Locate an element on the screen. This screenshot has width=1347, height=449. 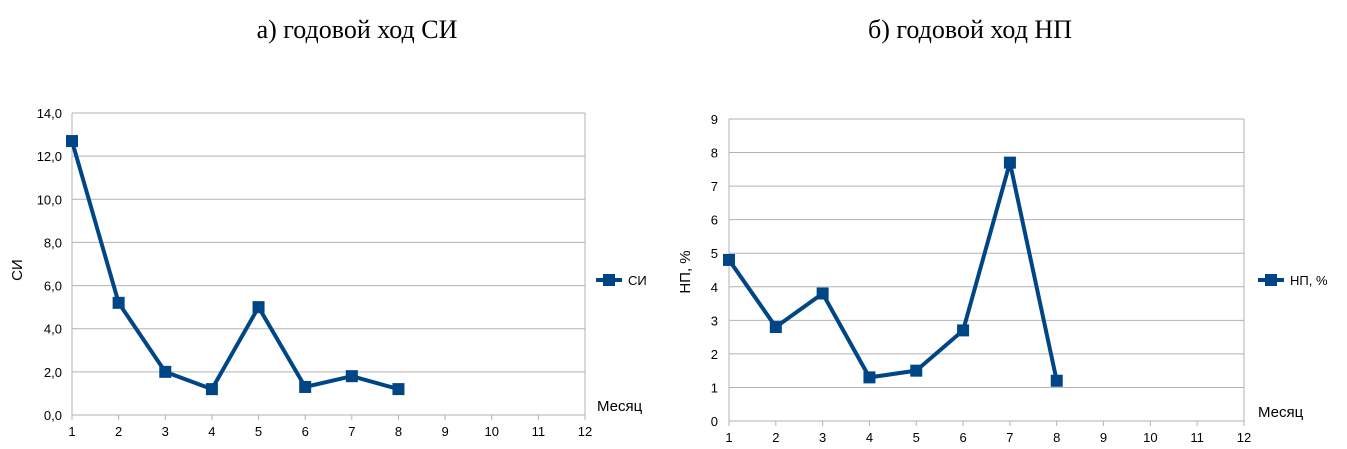
chart-2-x-tick-label: 9 is located at coordinates (1103, 437).